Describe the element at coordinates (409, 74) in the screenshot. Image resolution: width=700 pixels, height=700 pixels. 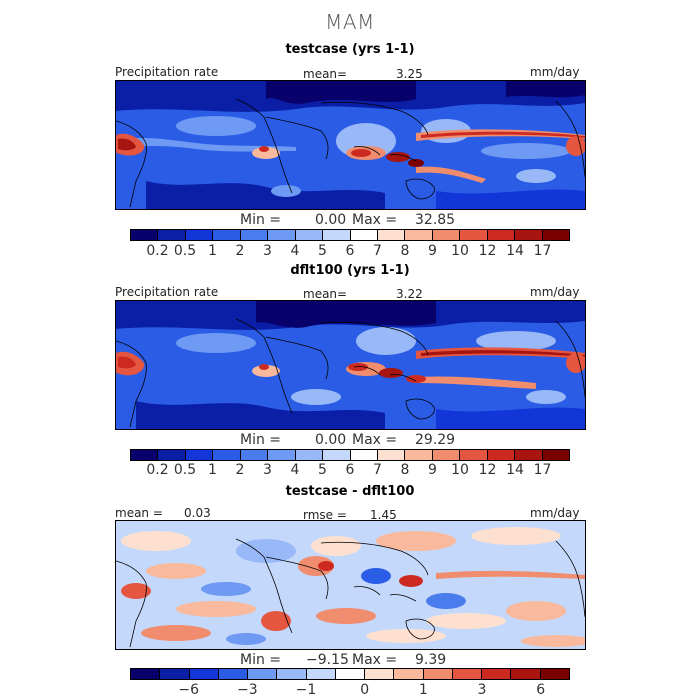
I see `panel-1-mean-value: 3.25` at that location.